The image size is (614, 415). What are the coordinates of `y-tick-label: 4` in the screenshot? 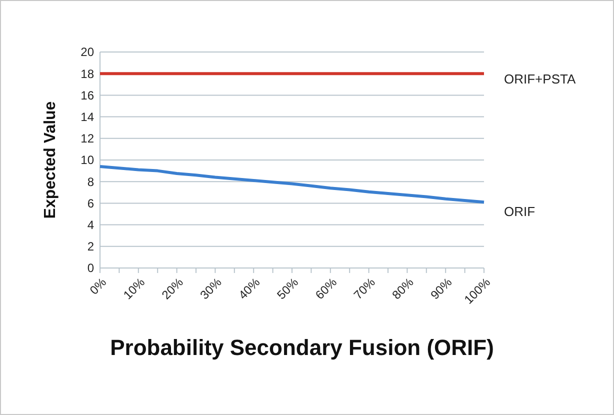 It's located at (90, 225).